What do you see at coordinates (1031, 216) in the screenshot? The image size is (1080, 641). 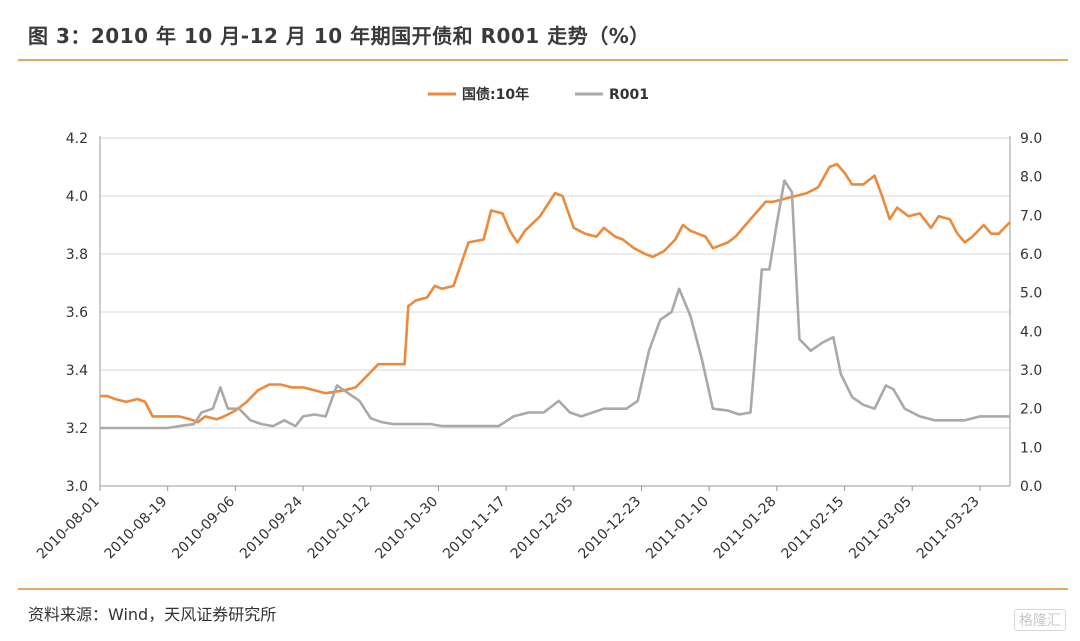 I see `right-tick-label: 7.0` at bounding box center [1031, 216].